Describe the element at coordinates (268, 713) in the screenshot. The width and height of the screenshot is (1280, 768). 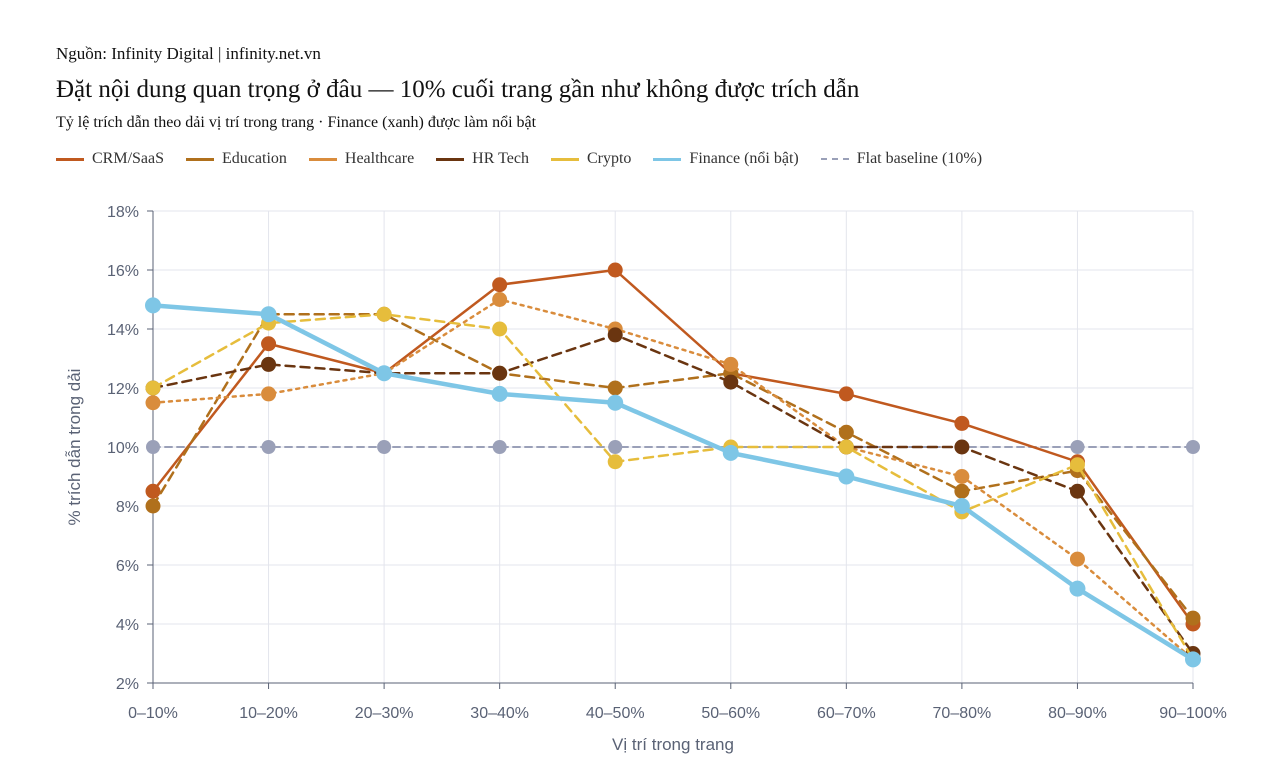
I see `x-tick-label: 10–20%` at that location.